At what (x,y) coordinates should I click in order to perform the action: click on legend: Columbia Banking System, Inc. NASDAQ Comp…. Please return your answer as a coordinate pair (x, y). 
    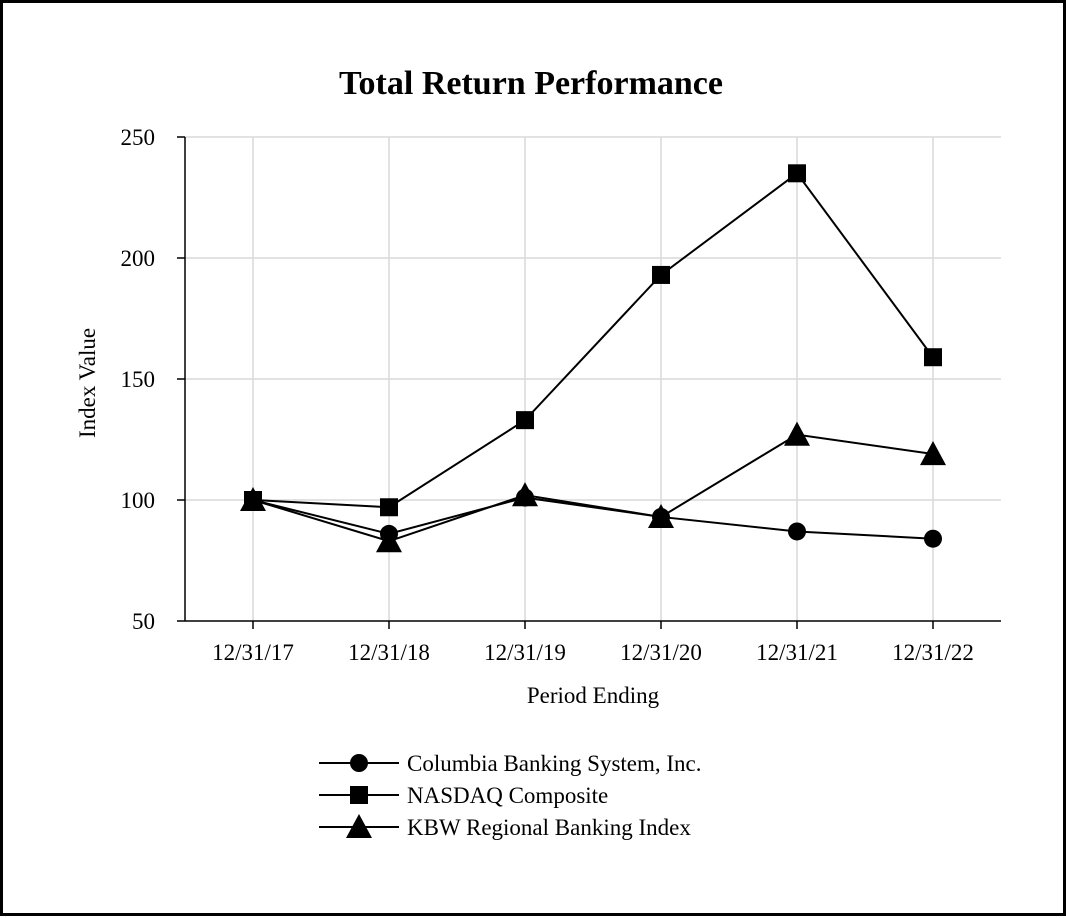
    Looking at the image, I should click on (510, 795).